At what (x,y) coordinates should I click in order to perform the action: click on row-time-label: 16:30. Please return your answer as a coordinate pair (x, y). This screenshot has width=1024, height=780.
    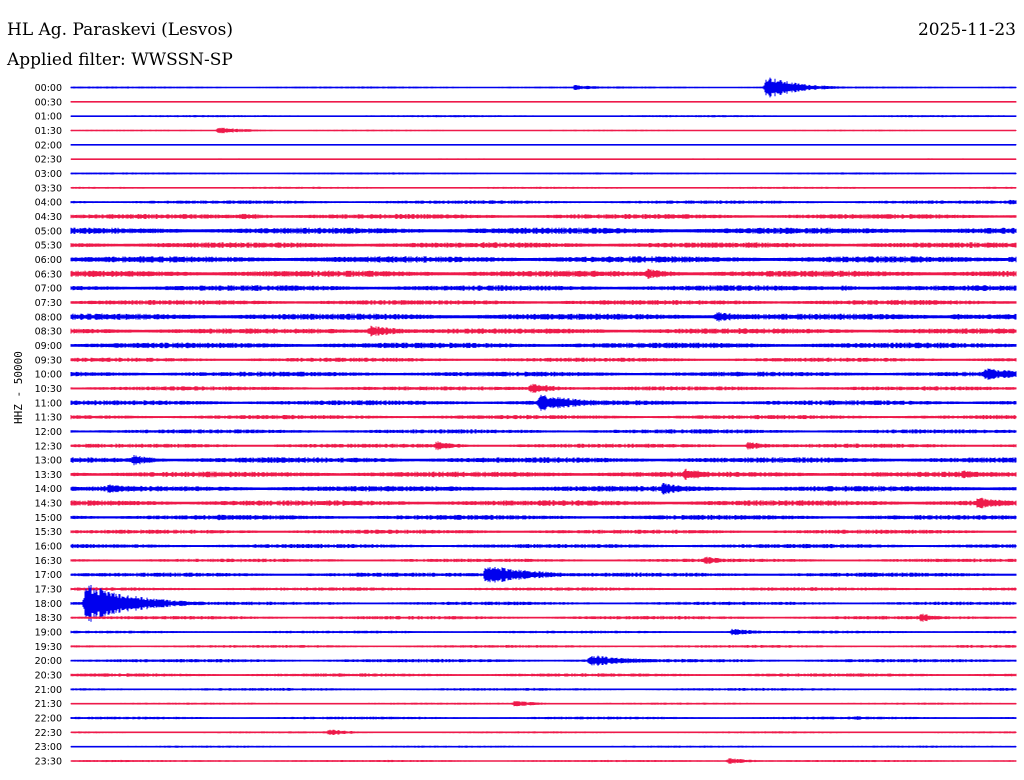
    Looking at the image, I should click on (48, 561).